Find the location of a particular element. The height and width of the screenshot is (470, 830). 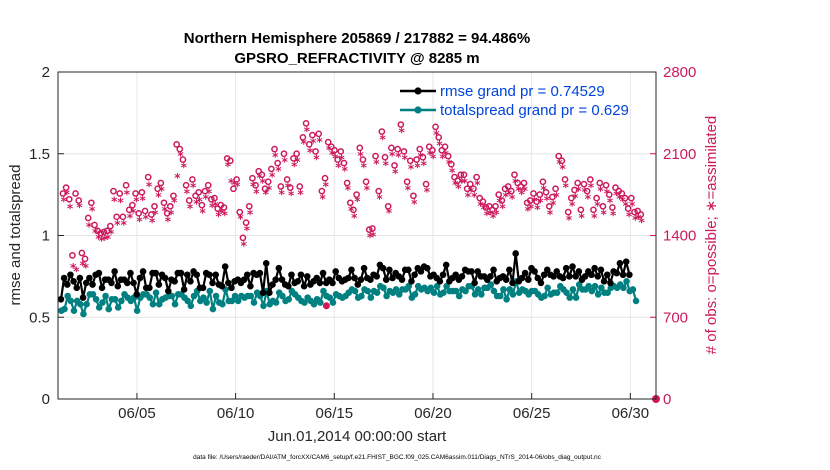

x-tick-label: 06/30 is located at coordinates (631, 413).